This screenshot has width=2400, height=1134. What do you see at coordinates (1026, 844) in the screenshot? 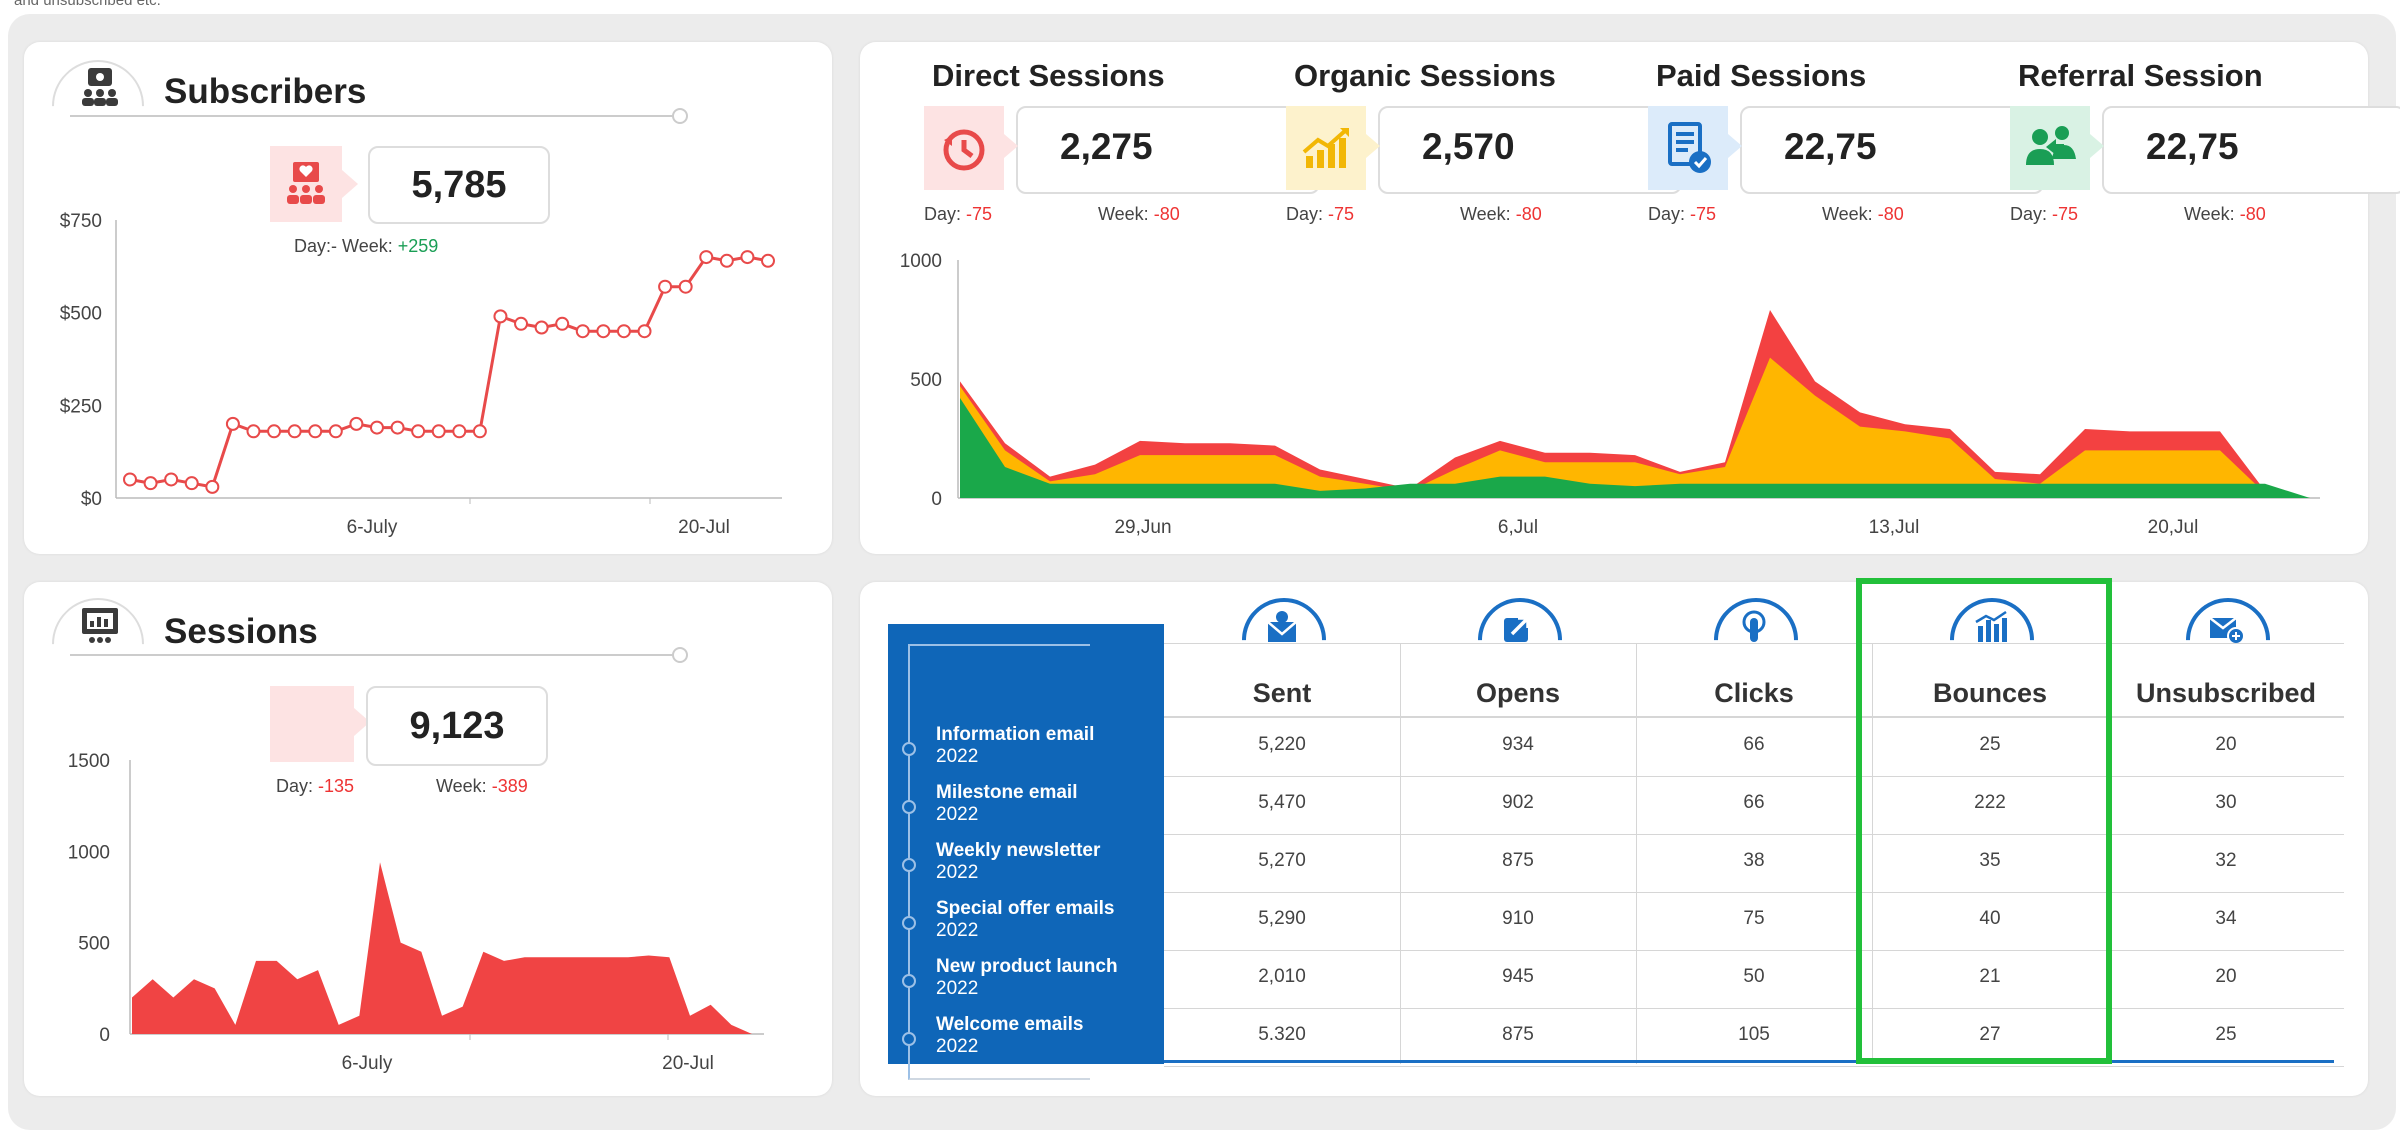
I see `campaign-name-panel` at bounding box center [1026, 844].